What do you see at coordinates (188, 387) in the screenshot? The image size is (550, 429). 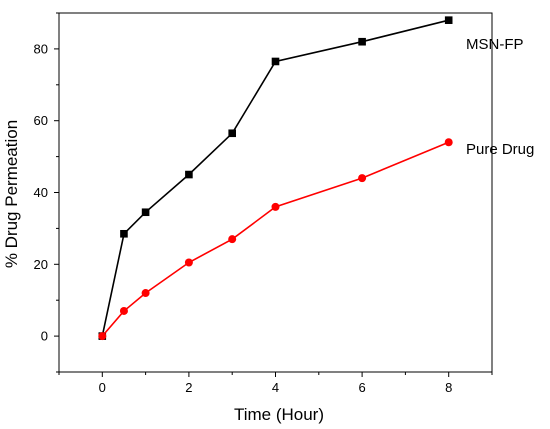 I see `x-tick-label: 2` at bounding box center [188, 387].